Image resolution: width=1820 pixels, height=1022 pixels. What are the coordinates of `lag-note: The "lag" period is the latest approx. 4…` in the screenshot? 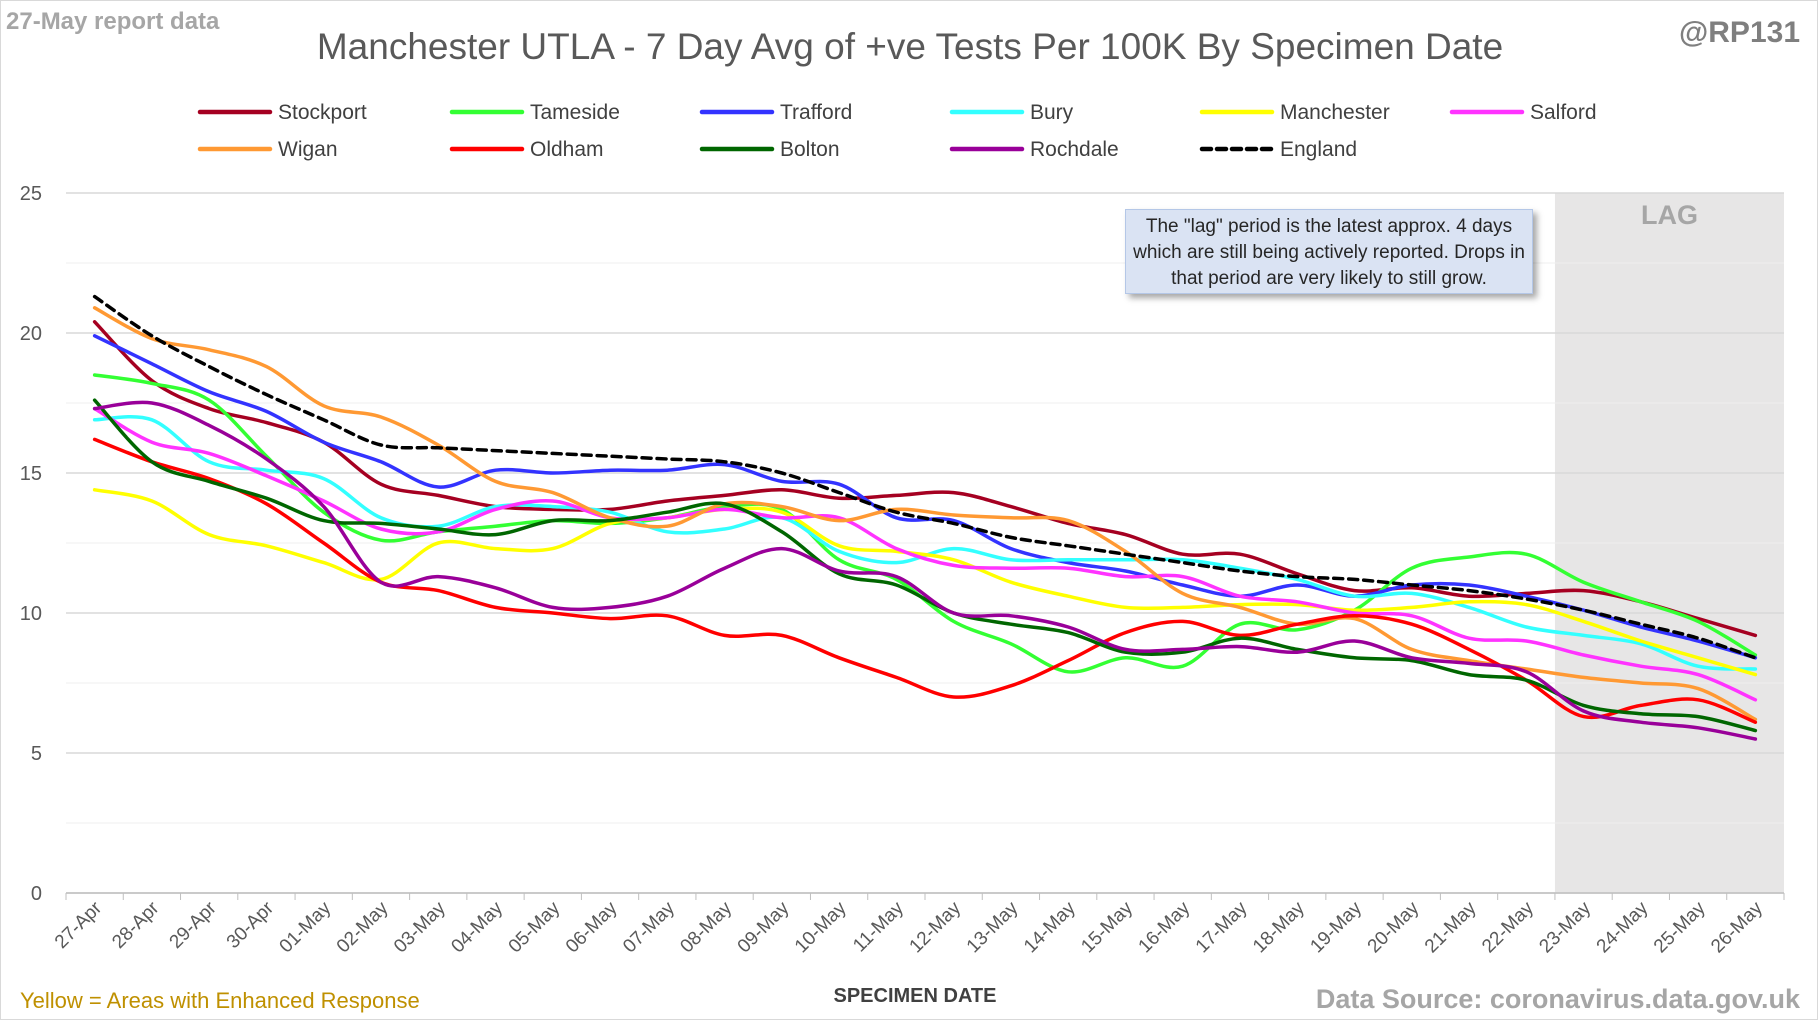 It's located at (1329, 251).